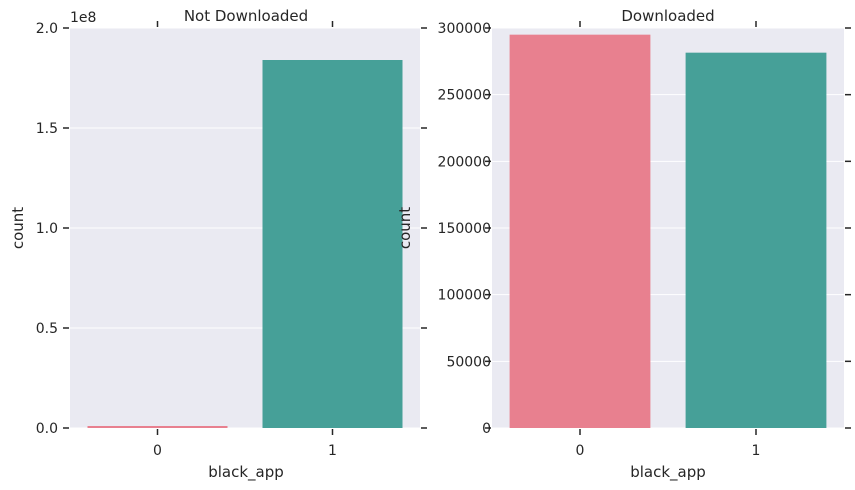  I want to click on y-tick-label: 300000, so click(464, 29).